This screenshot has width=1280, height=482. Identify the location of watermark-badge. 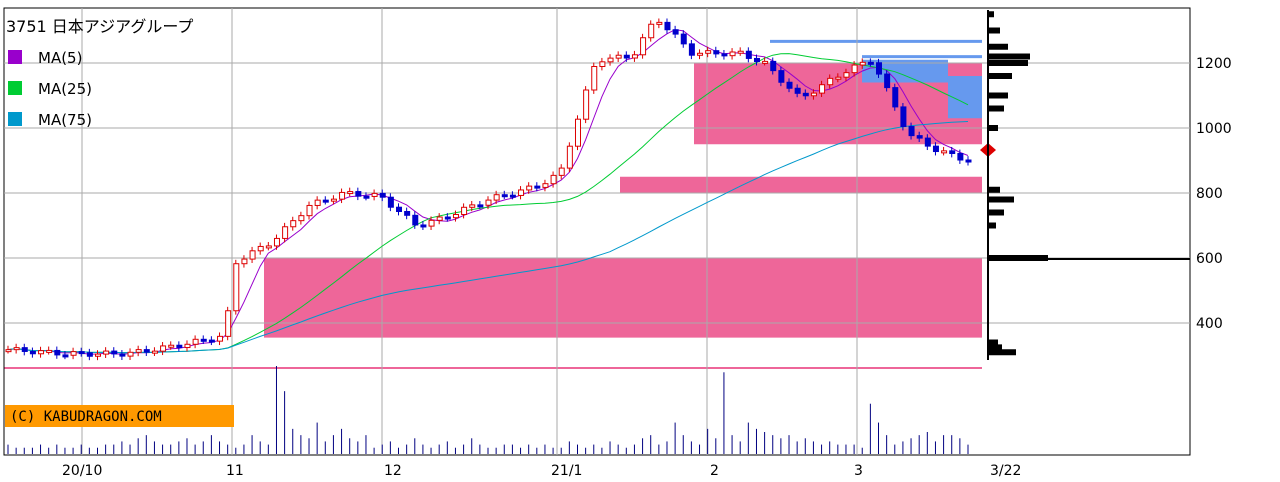
(119, 416).